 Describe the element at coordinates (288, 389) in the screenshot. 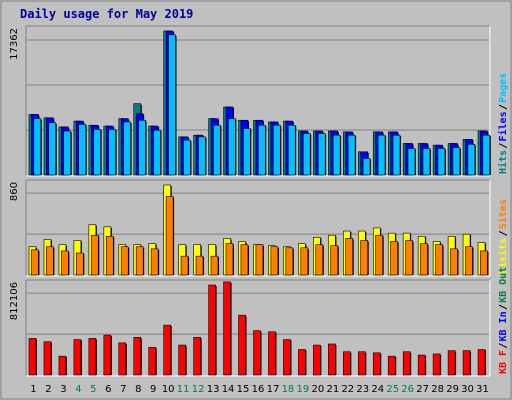

I see `day-label-18: 18` at that location.